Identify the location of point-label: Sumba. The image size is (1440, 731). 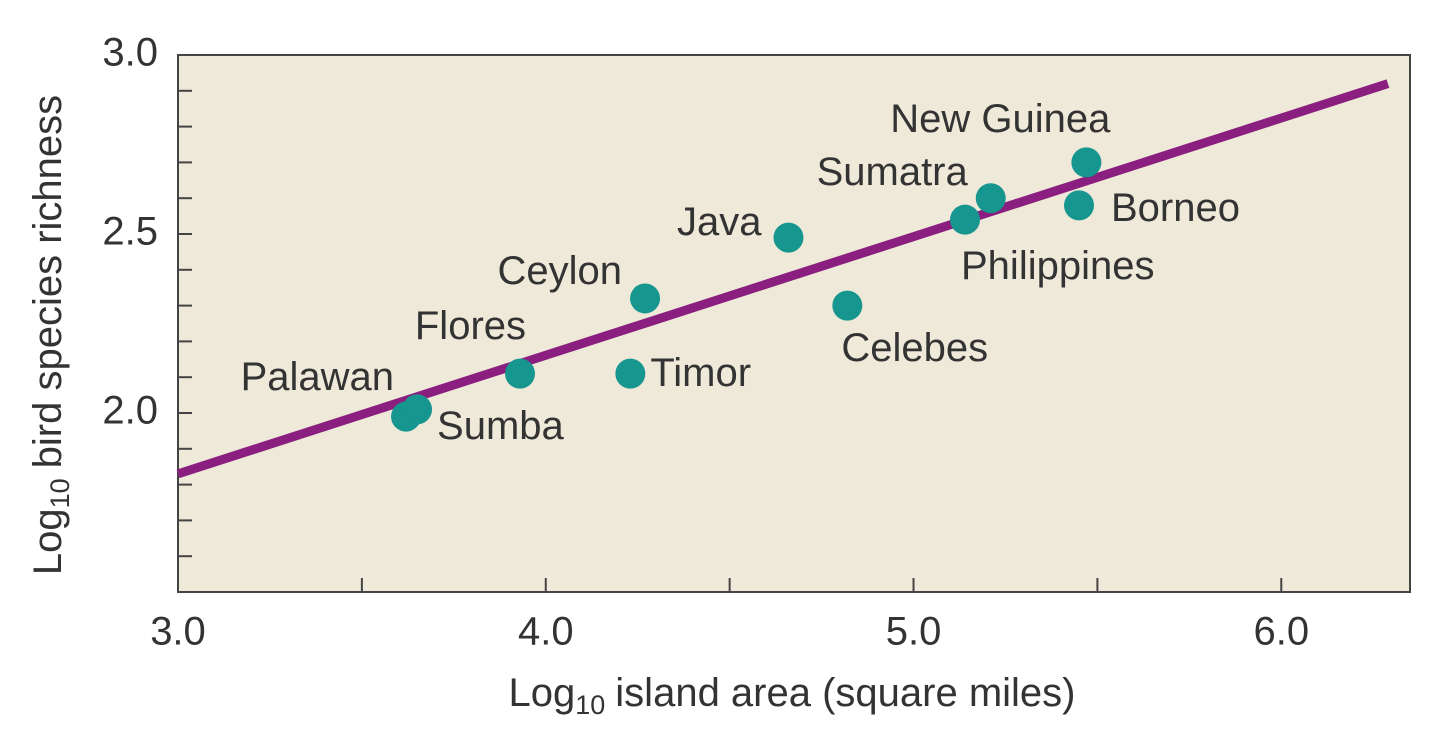
(500, 426).